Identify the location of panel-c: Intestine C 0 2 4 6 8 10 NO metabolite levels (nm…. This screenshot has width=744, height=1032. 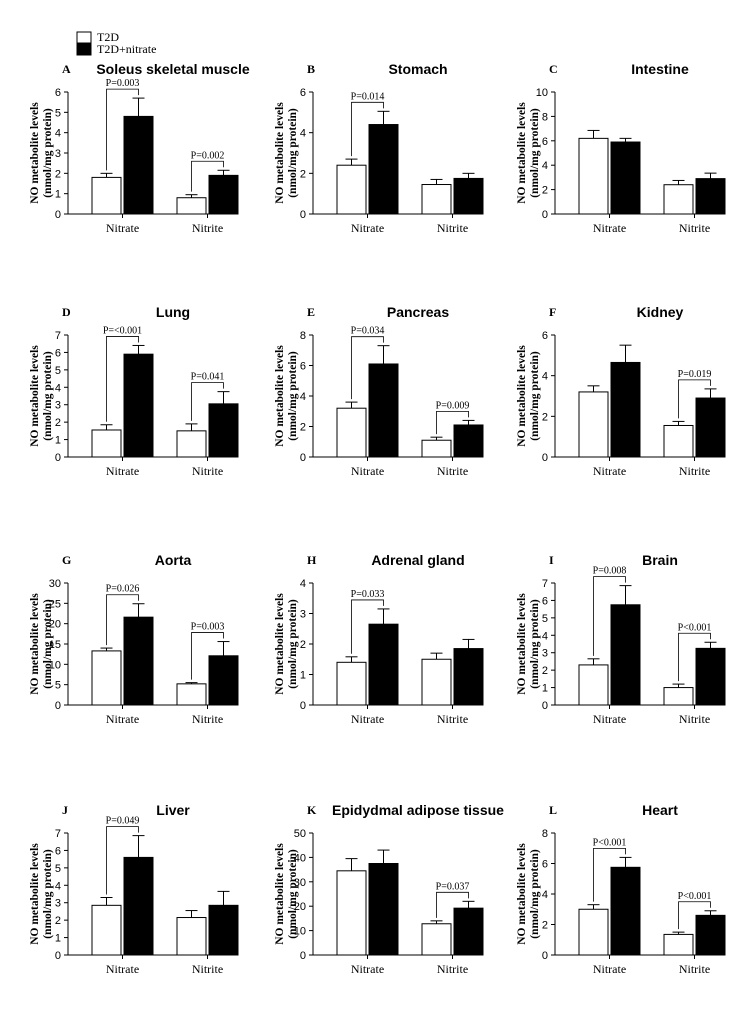
(621, 148).